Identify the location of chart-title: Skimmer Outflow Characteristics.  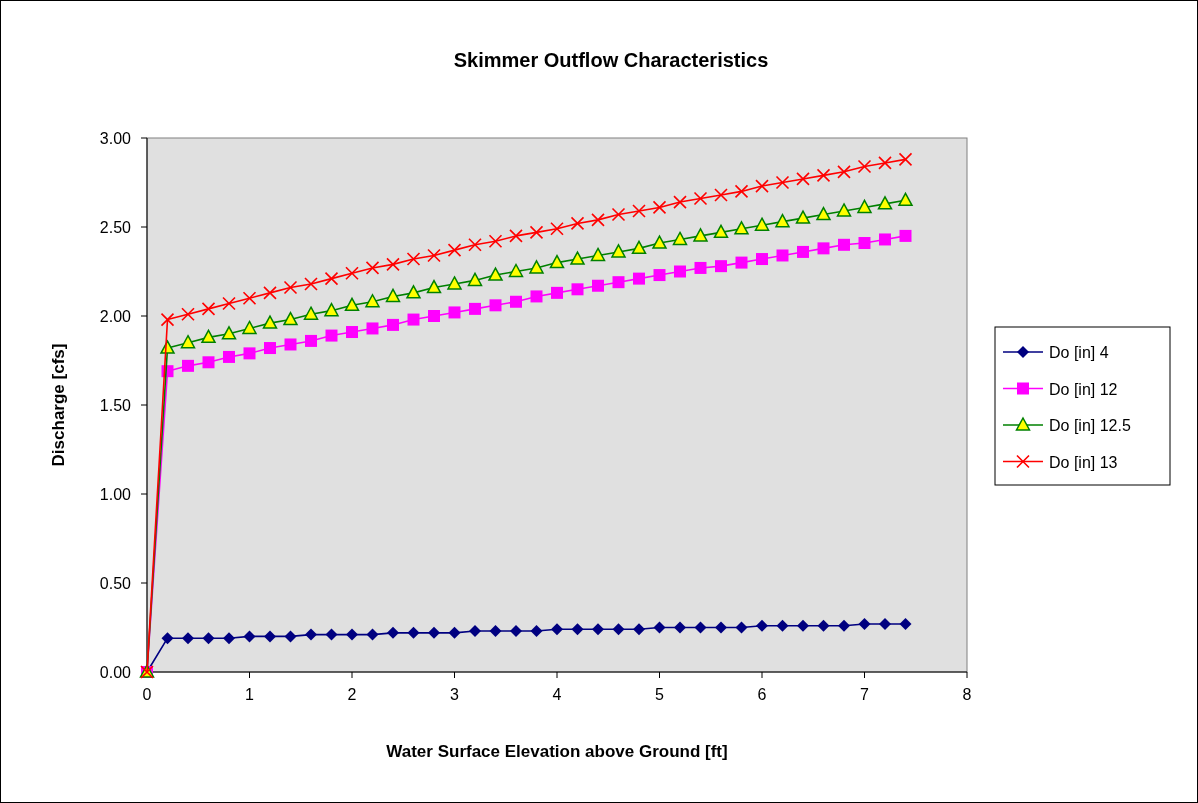
(611, 60).